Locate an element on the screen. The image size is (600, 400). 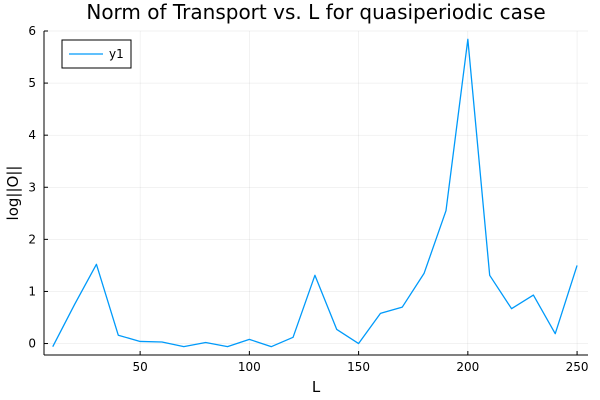
y-tick-label: 6 is located at coordinates (32, 31).